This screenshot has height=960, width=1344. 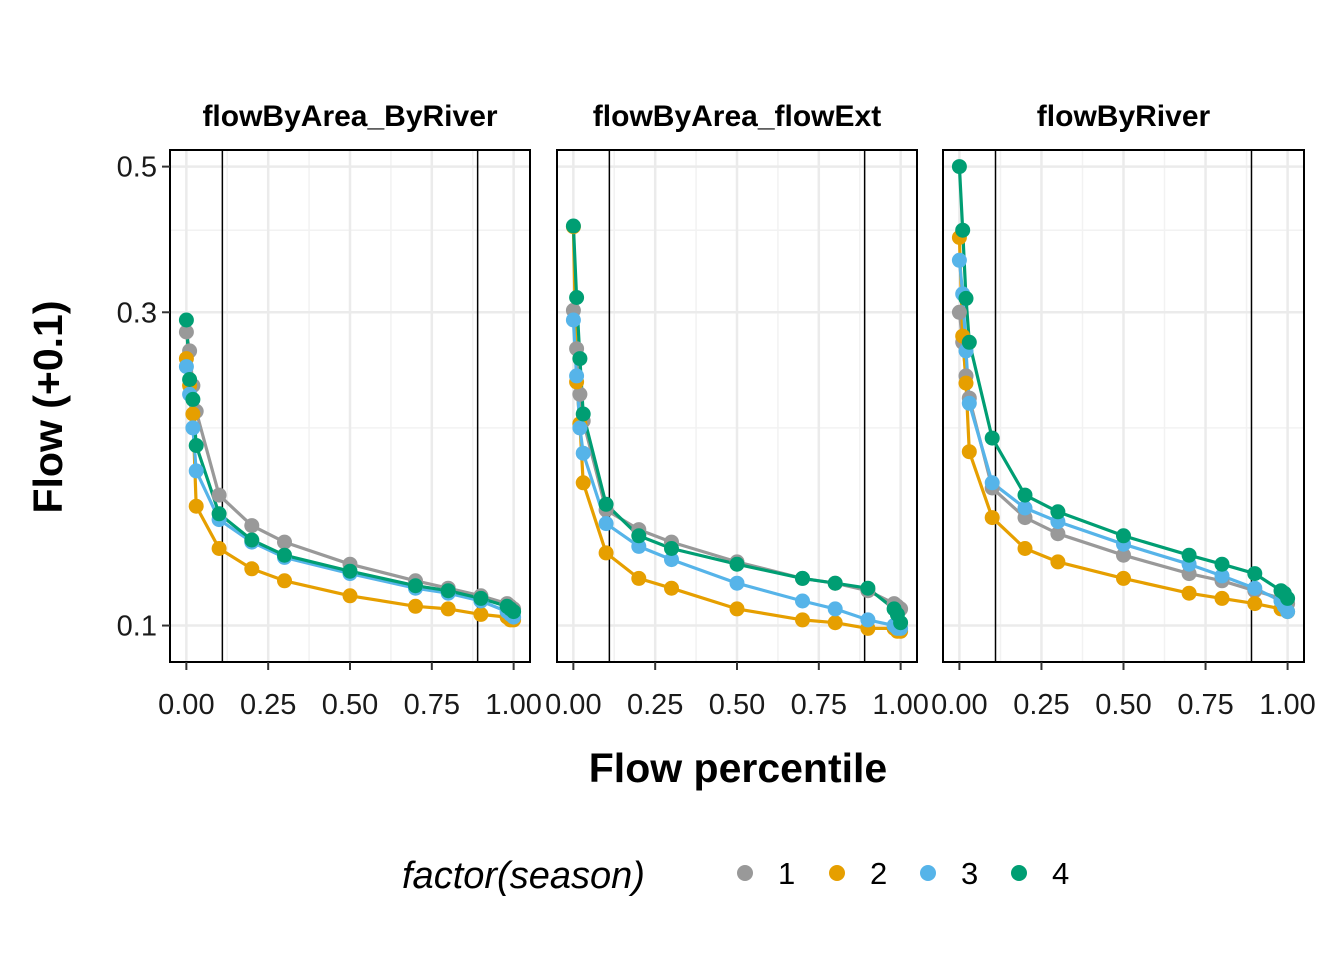 I want to click on y-tick-label: 0.3, so click(x=137, y=313).